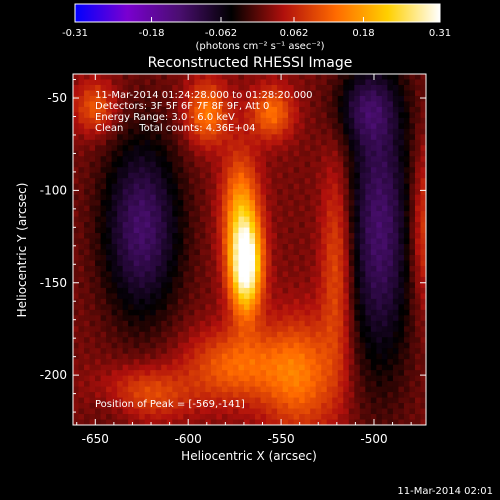  I want to click on colorbar-units-label: (photons cm⁻² s⁻¹ asec⁻²), so click(259, 46).